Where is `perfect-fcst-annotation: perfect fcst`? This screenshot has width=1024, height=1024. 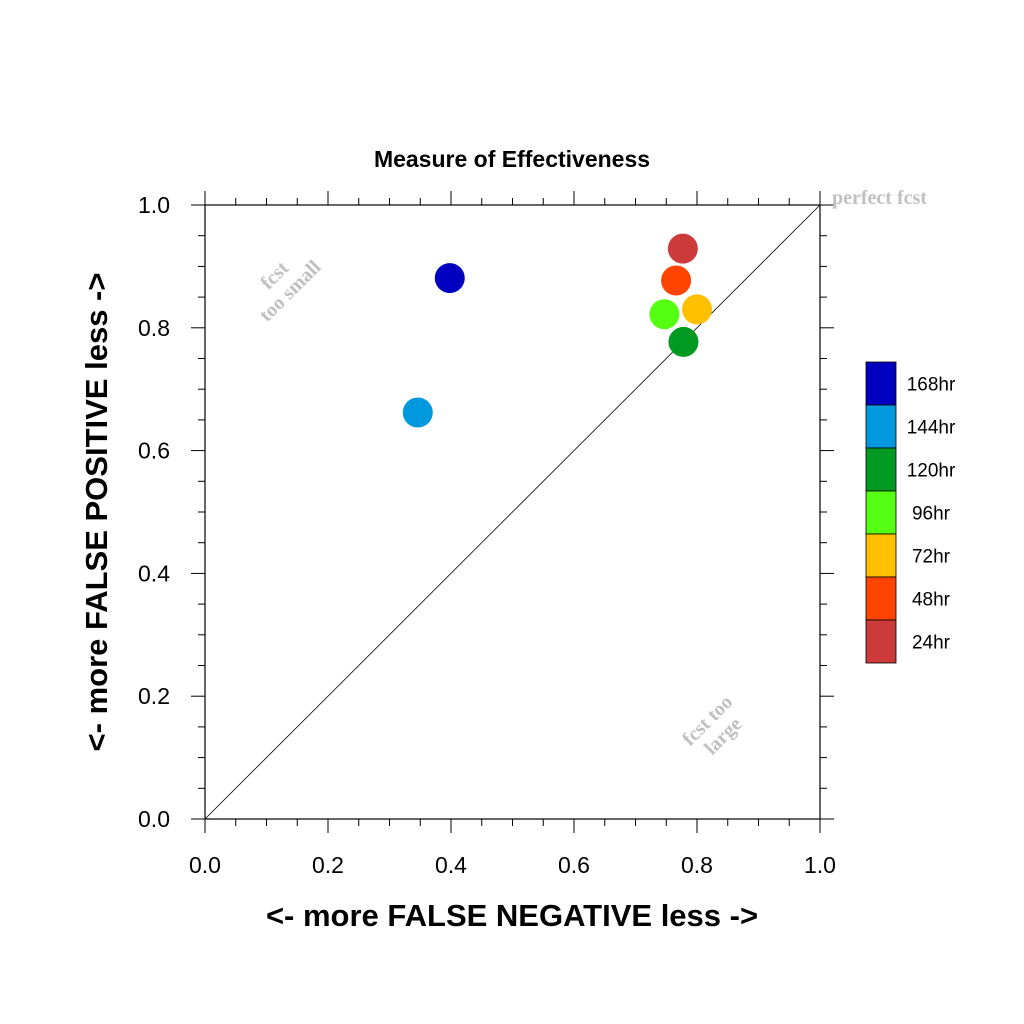 perfect-fcst-annotation: perfect fcst is located at coordinates (879, 198).